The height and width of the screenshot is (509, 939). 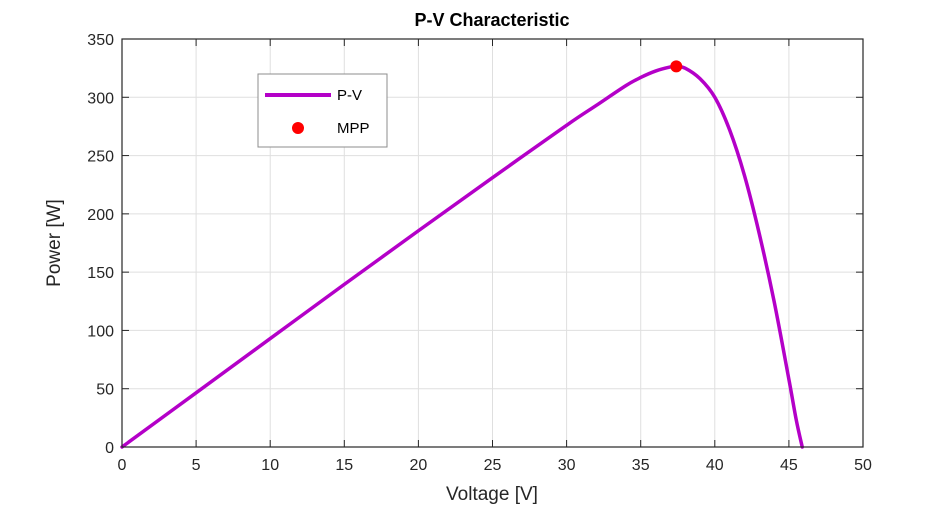 What do you see at coordinates (492, 494) in the screenshot?
I see `x-axis-title: Voltage [V]` at bounding box center [492, 494].